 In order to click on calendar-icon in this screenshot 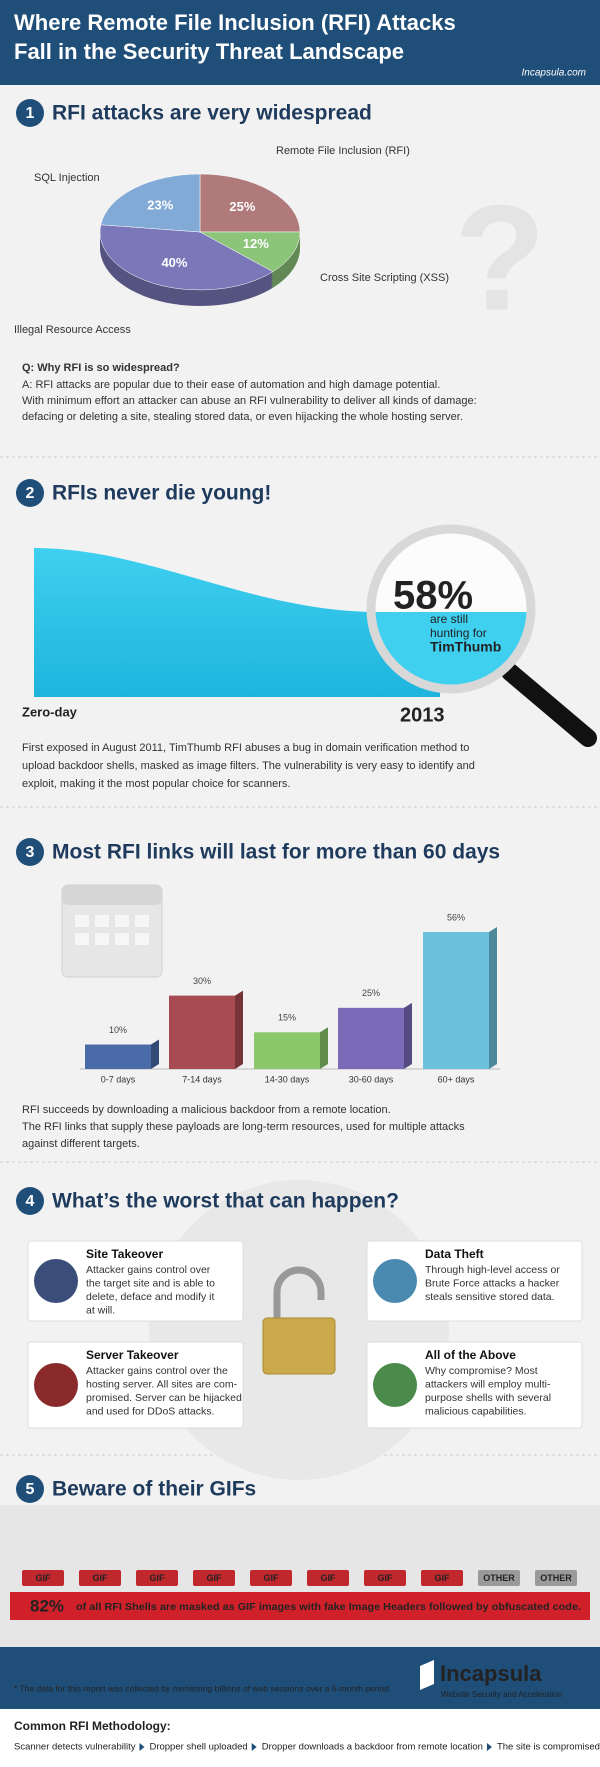, I will do `click(112, 931)`.